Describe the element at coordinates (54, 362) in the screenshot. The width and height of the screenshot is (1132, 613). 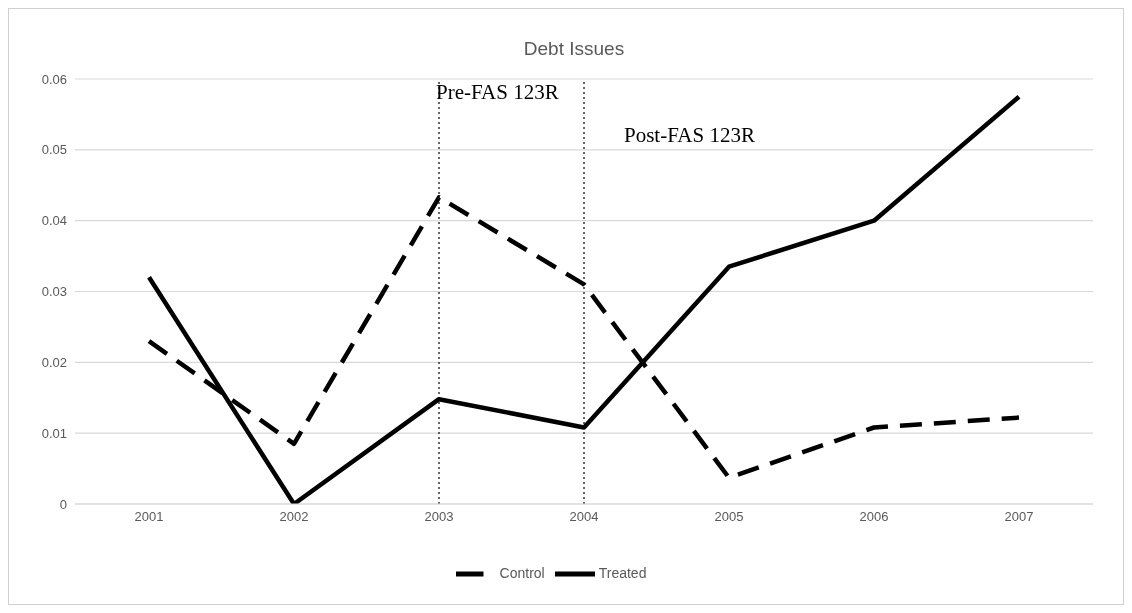
I see `y-tick-label: 0.02` at that location.